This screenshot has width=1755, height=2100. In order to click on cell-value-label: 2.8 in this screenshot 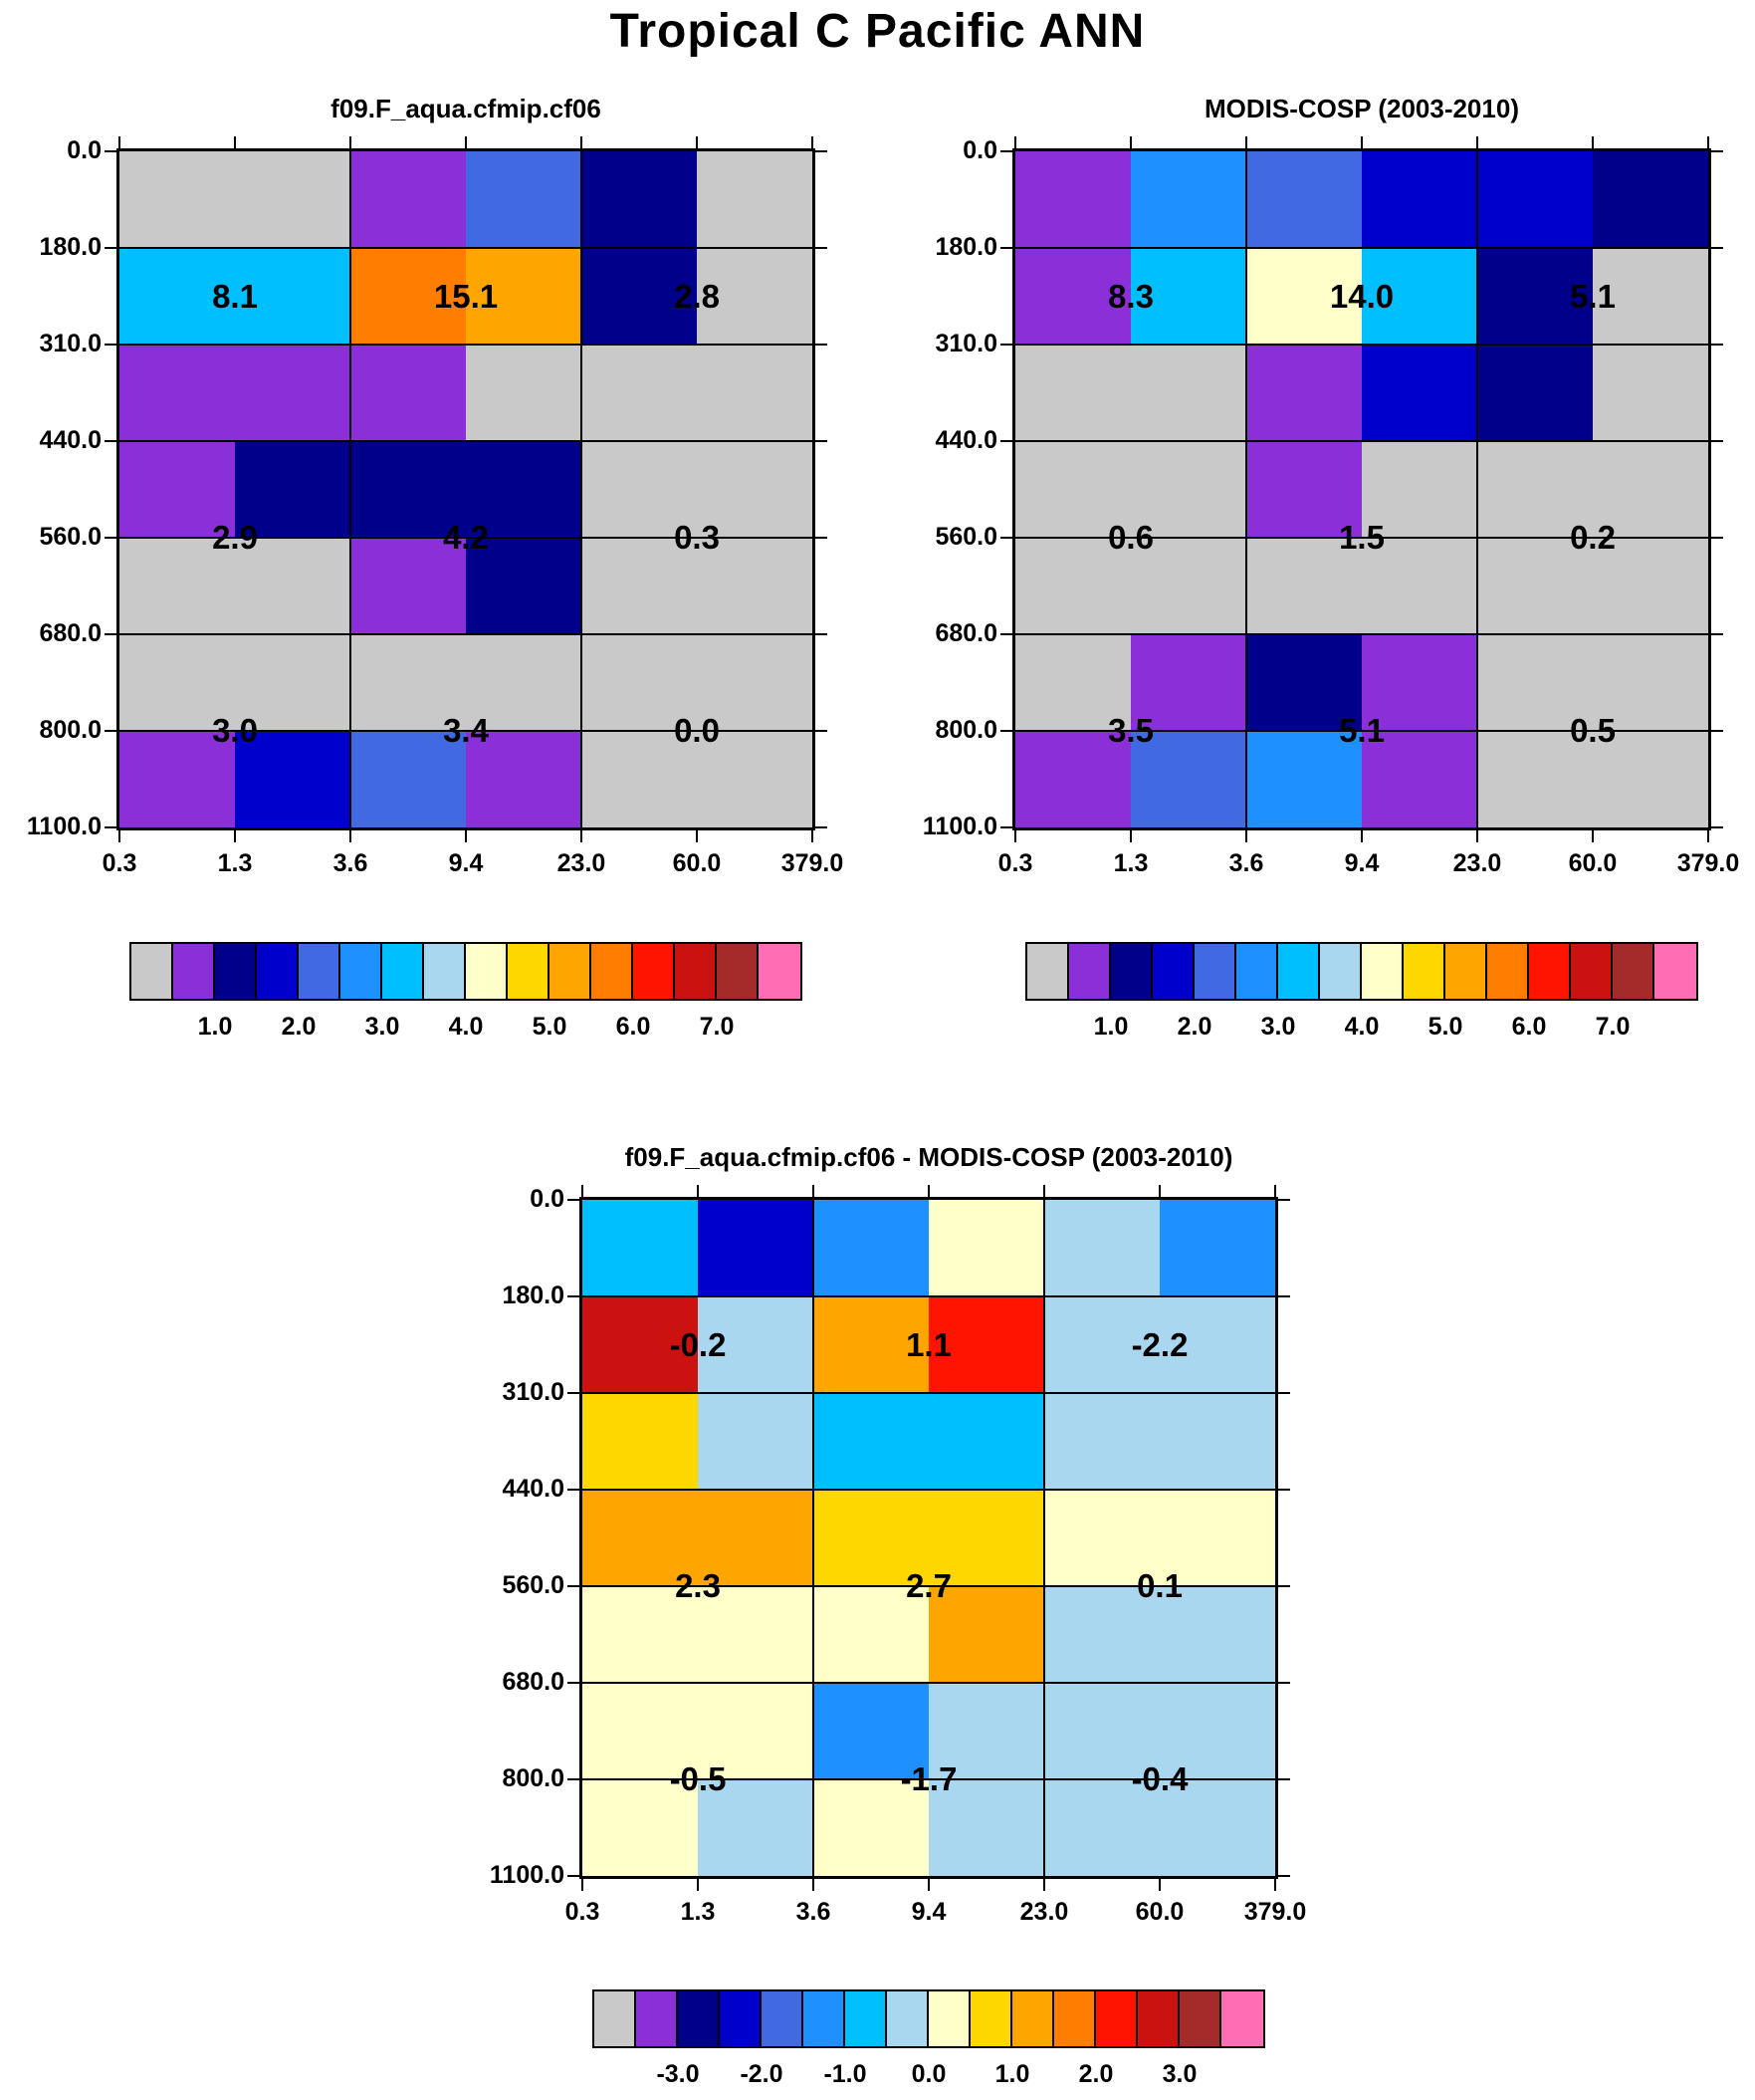, I will do `click(697, 296)`.